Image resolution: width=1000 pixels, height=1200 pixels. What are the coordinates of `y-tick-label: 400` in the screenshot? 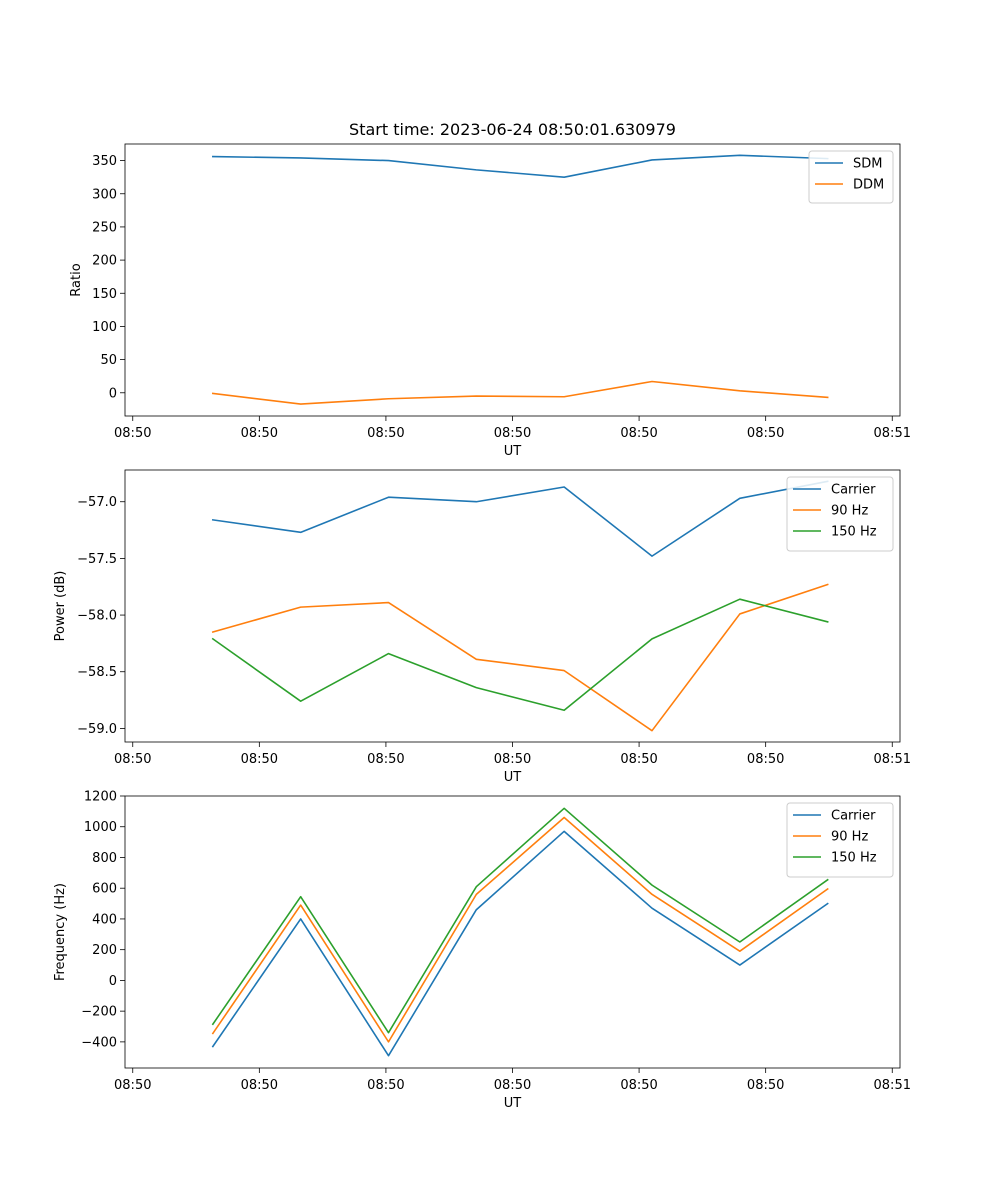 It's located at (104, 919).